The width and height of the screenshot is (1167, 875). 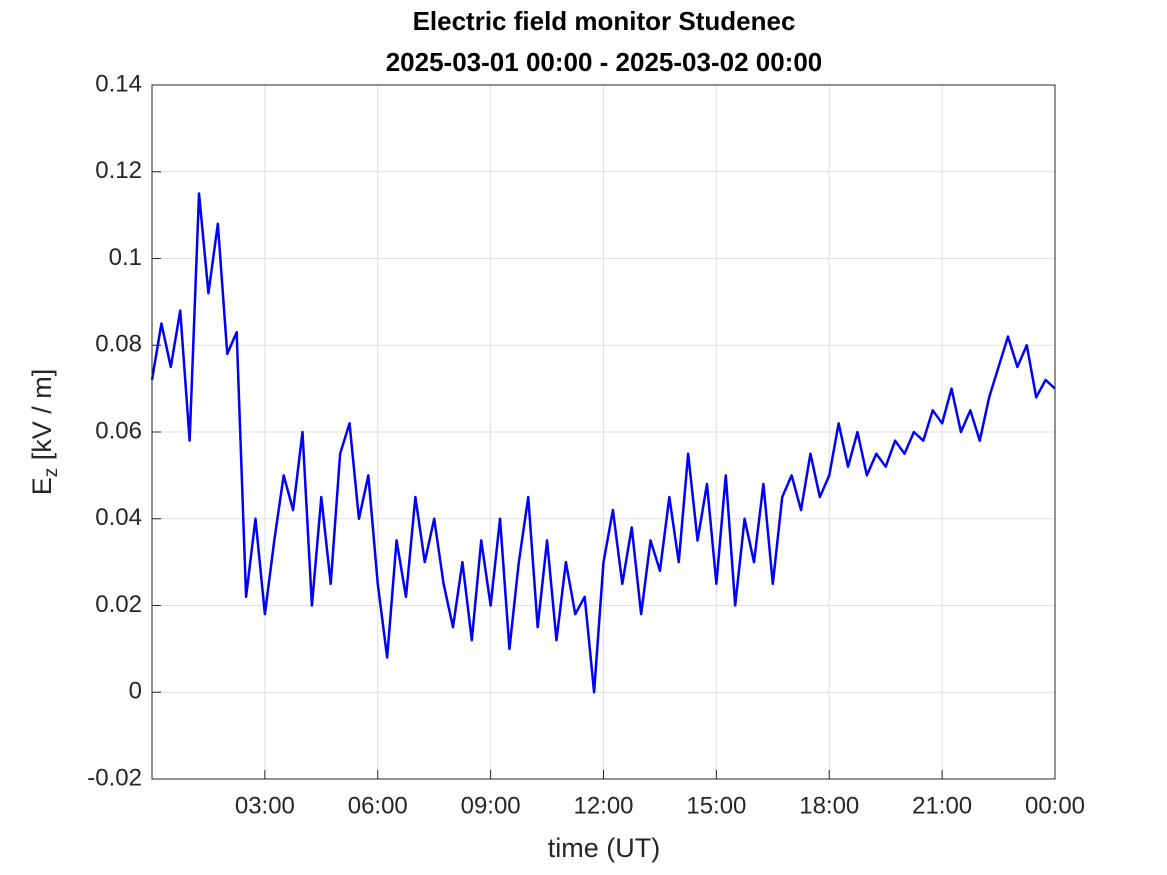 I want to click on x-axis-label: time (UT), so click(x=604, y=848).